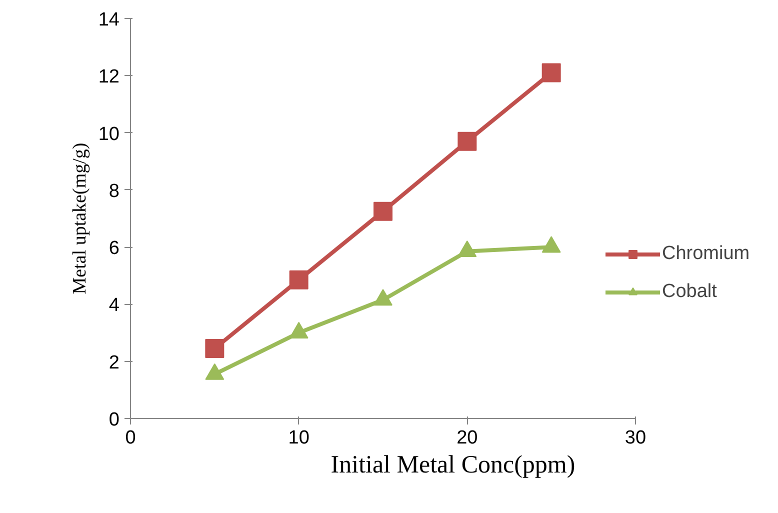 This screenshot has height=513, width=778. What do you see at coordinates (130, 438) in the screenshot?
I see `x-tick-label: 0` at bounding box center [130, 438].